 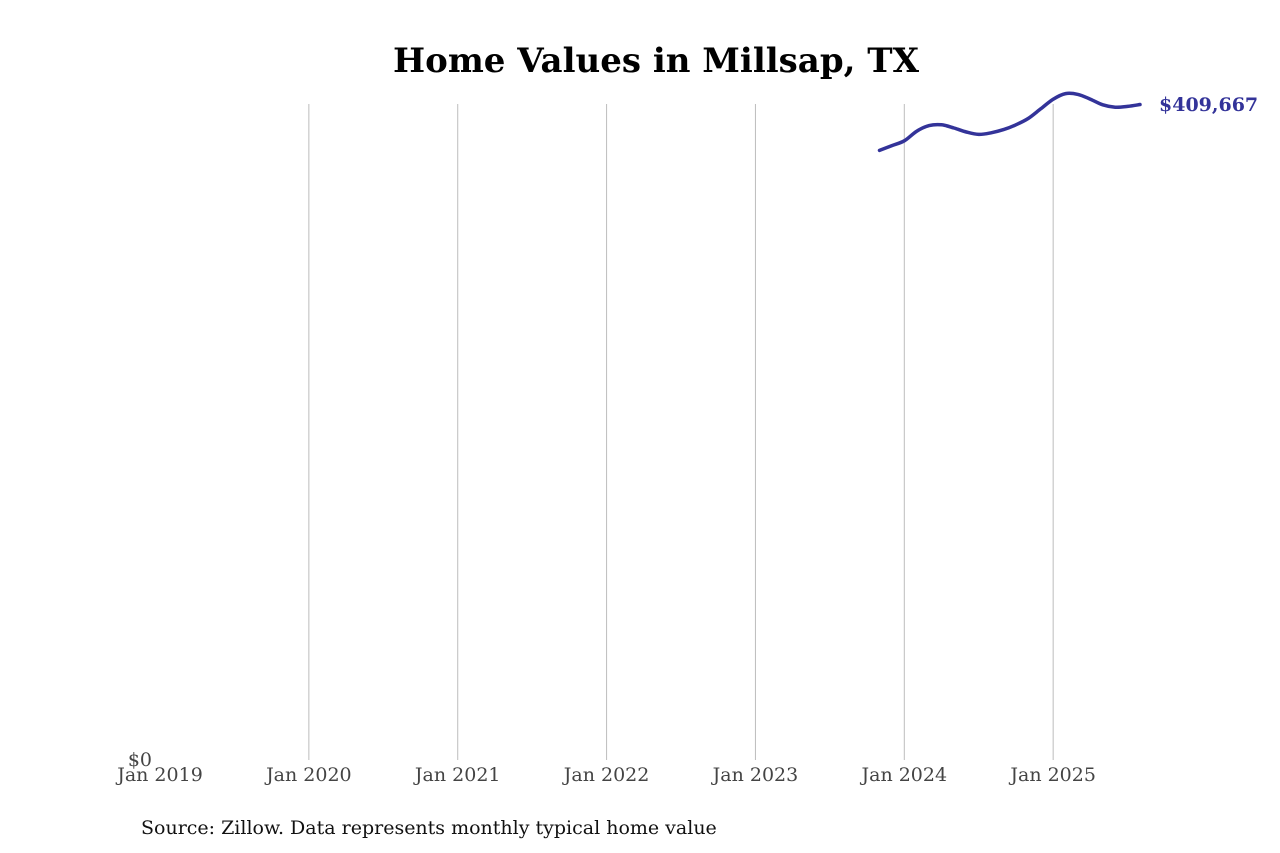 I want to click on y-tick-label-0: $0, so click(x=140, y=760).